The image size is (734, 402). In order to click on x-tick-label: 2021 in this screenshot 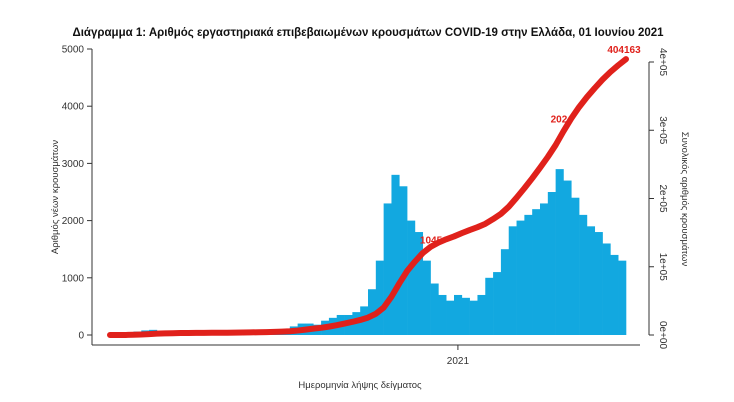, I will do `click(458, 361)`.